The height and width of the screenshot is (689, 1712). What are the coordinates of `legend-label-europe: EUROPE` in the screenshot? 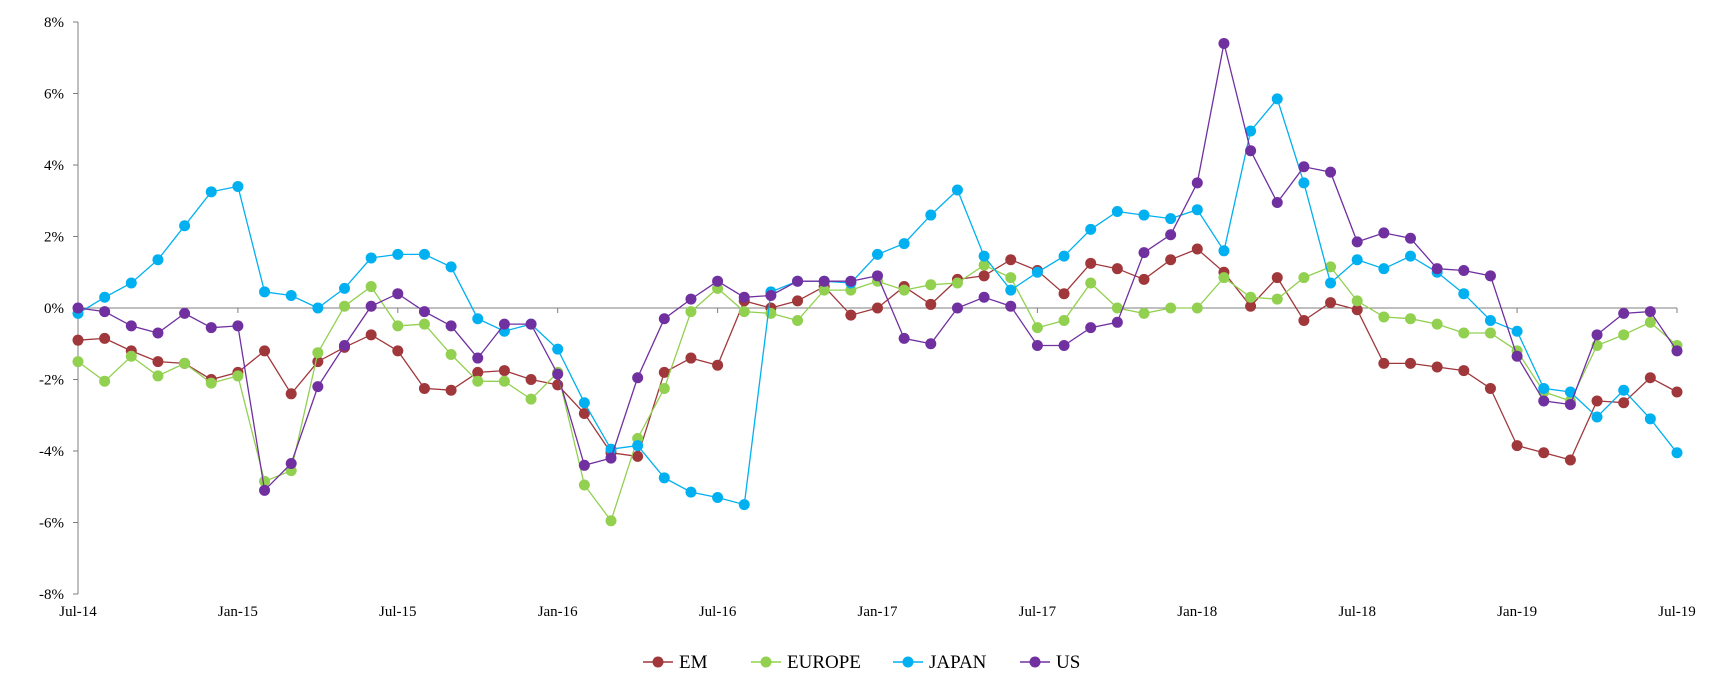 It's located at (824, 662).